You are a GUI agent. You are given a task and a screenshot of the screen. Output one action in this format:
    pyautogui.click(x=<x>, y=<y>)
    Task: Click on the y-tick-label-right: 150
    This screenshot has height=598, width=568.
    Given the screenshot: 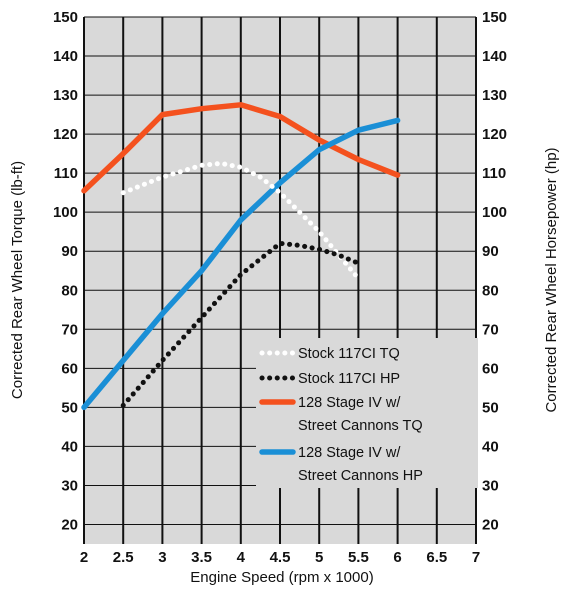 What is the action you would take?
    pyautogui.click(x=494, y=17)
    